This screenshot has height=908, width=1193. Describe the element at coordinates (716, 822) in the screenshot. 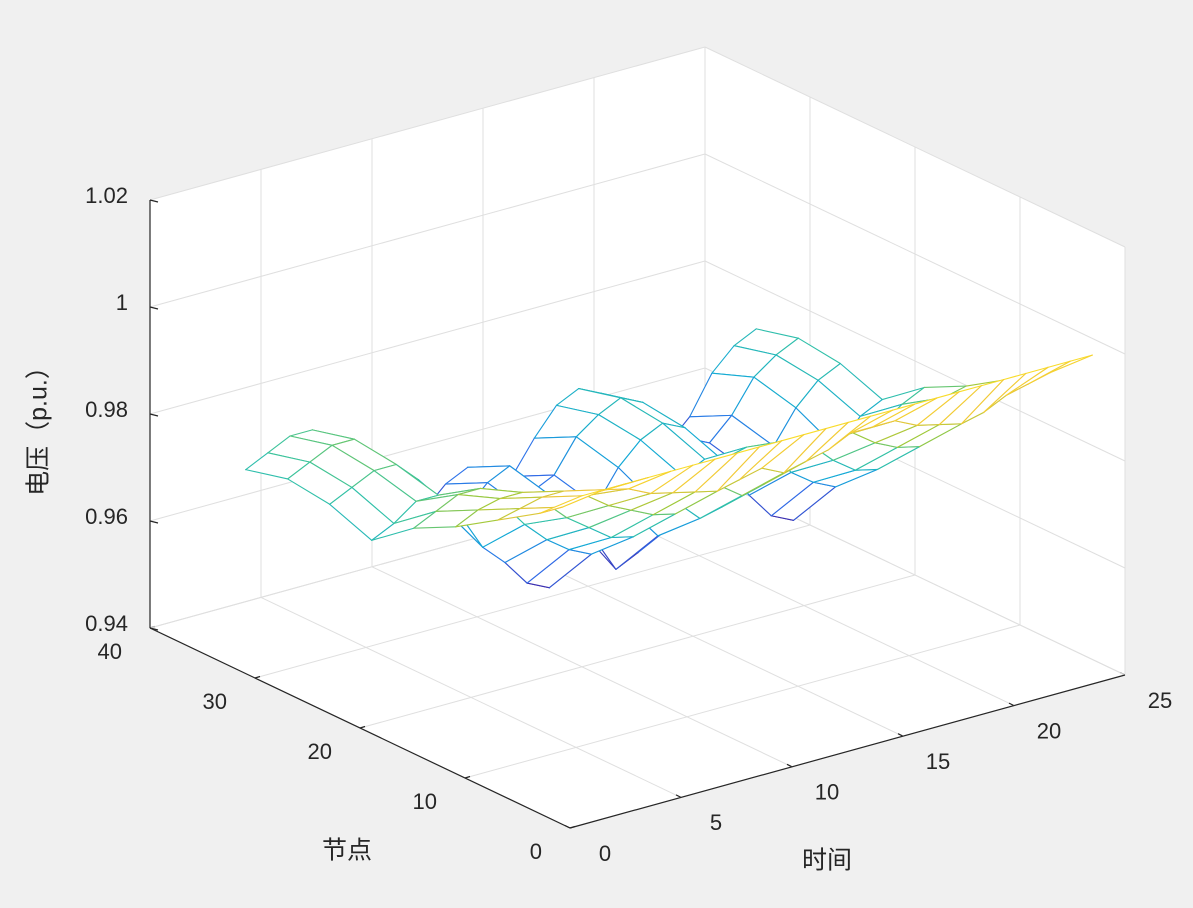

I see `x-tick-label: 5` at that location.